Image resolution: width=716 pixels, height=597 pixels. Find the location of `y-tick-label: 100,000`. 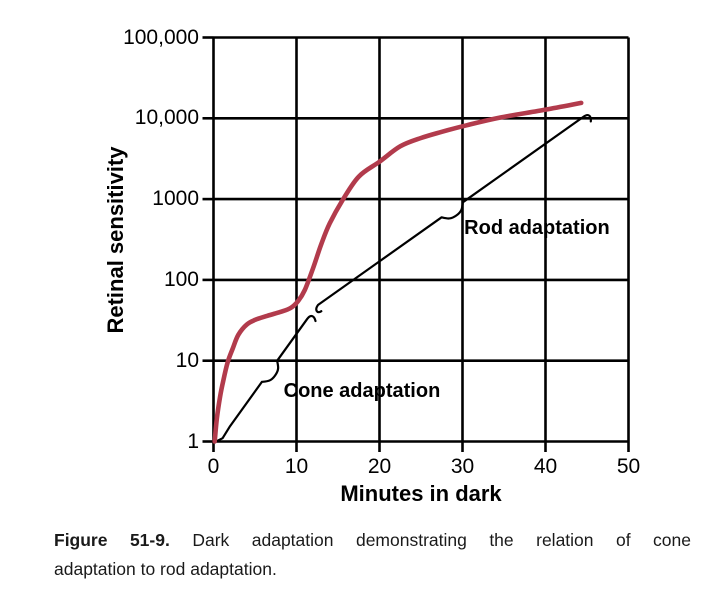

y-tick-label: 100,000 is located at coordinates (161, 37).